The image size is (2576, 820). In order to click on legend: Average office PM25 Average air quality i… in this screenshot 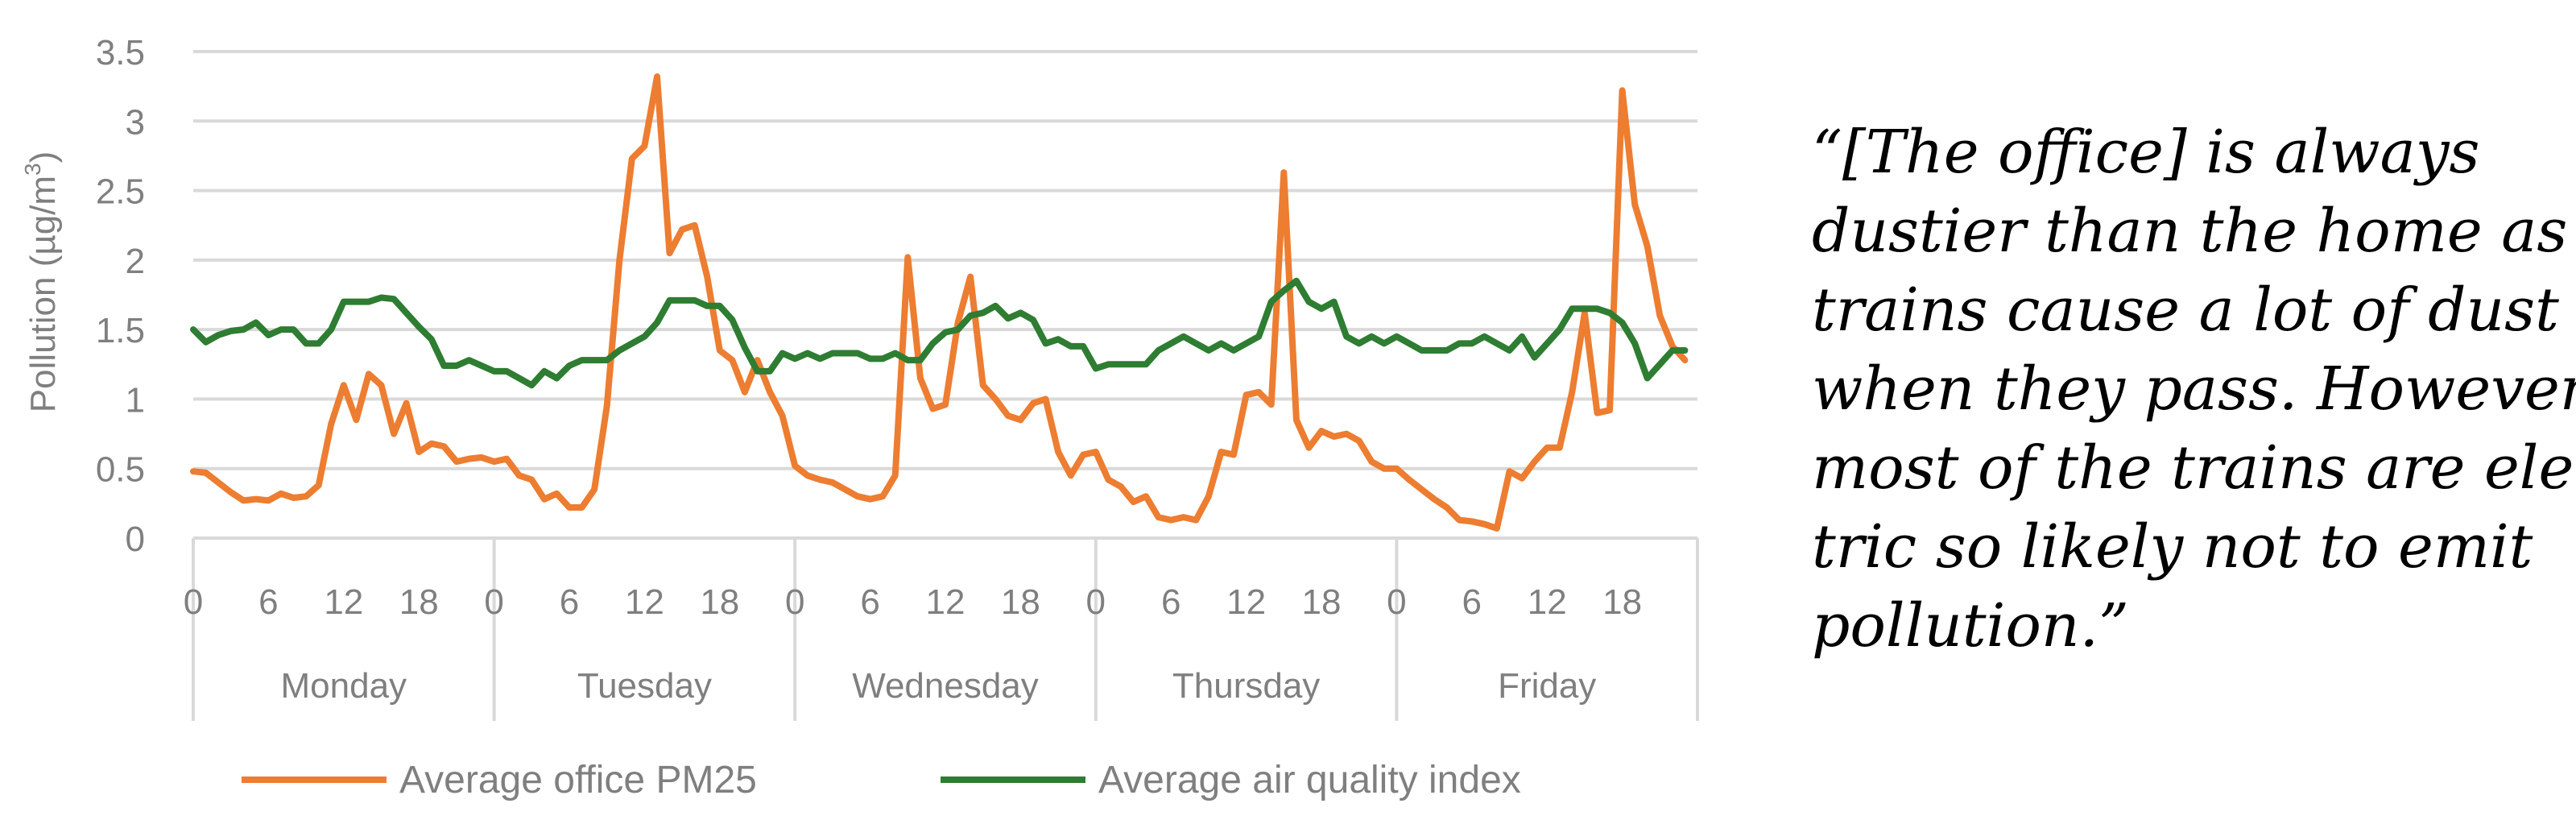, I will do `click(882, 780)`.